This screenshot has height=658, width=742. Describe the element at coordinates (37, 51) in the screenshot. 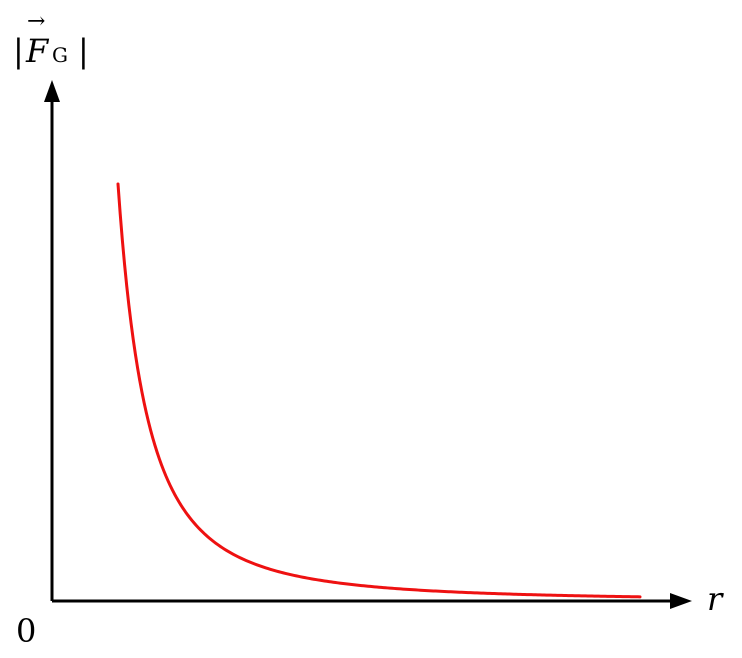

I see `y-axis-label-symbol: F` at that location.